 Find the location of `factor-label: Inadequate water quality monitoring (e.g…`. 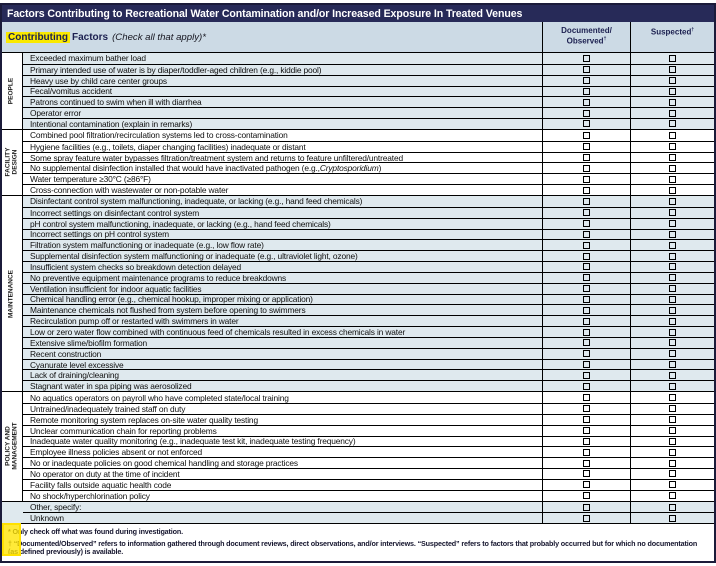

factor-label: Inadequate water quality monitoring (e.g… is located at coordinates (193, 441).